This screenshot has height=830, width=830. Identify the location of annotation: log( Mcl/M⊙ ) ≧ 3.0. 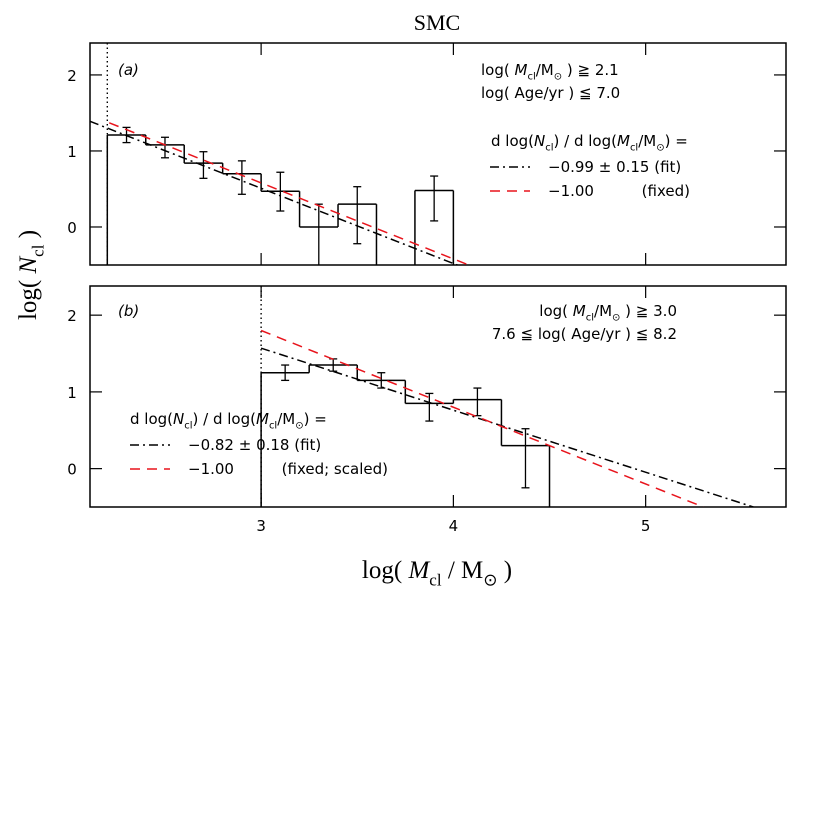
(608, 313).